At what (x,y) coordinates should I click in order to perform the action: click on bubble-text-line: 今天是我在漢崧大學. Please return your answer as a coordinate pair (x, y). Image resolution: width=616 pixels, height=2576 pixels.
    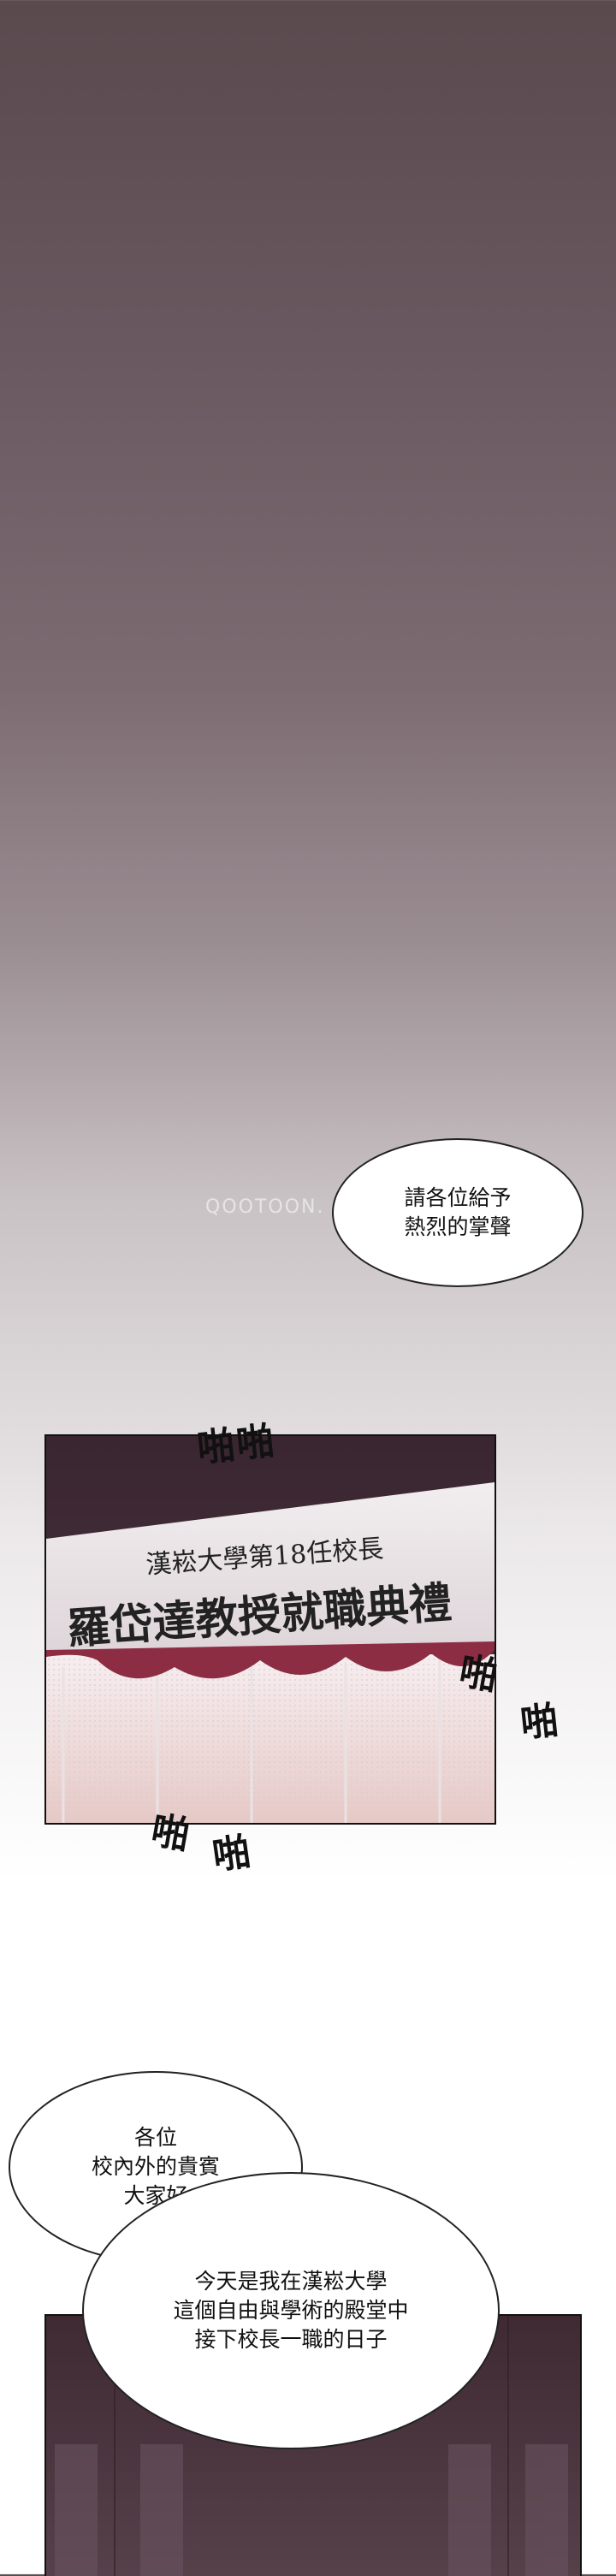
    Looking at the image, I should click on (291, 2281).